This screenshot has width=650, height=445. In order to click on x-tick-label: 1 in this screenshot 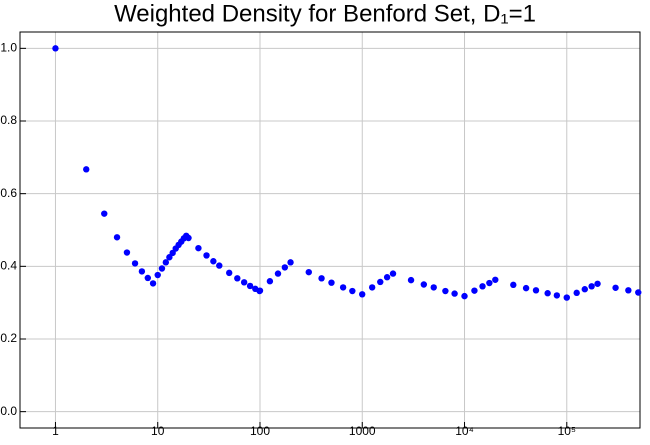, I will do `click(55, 431)`.